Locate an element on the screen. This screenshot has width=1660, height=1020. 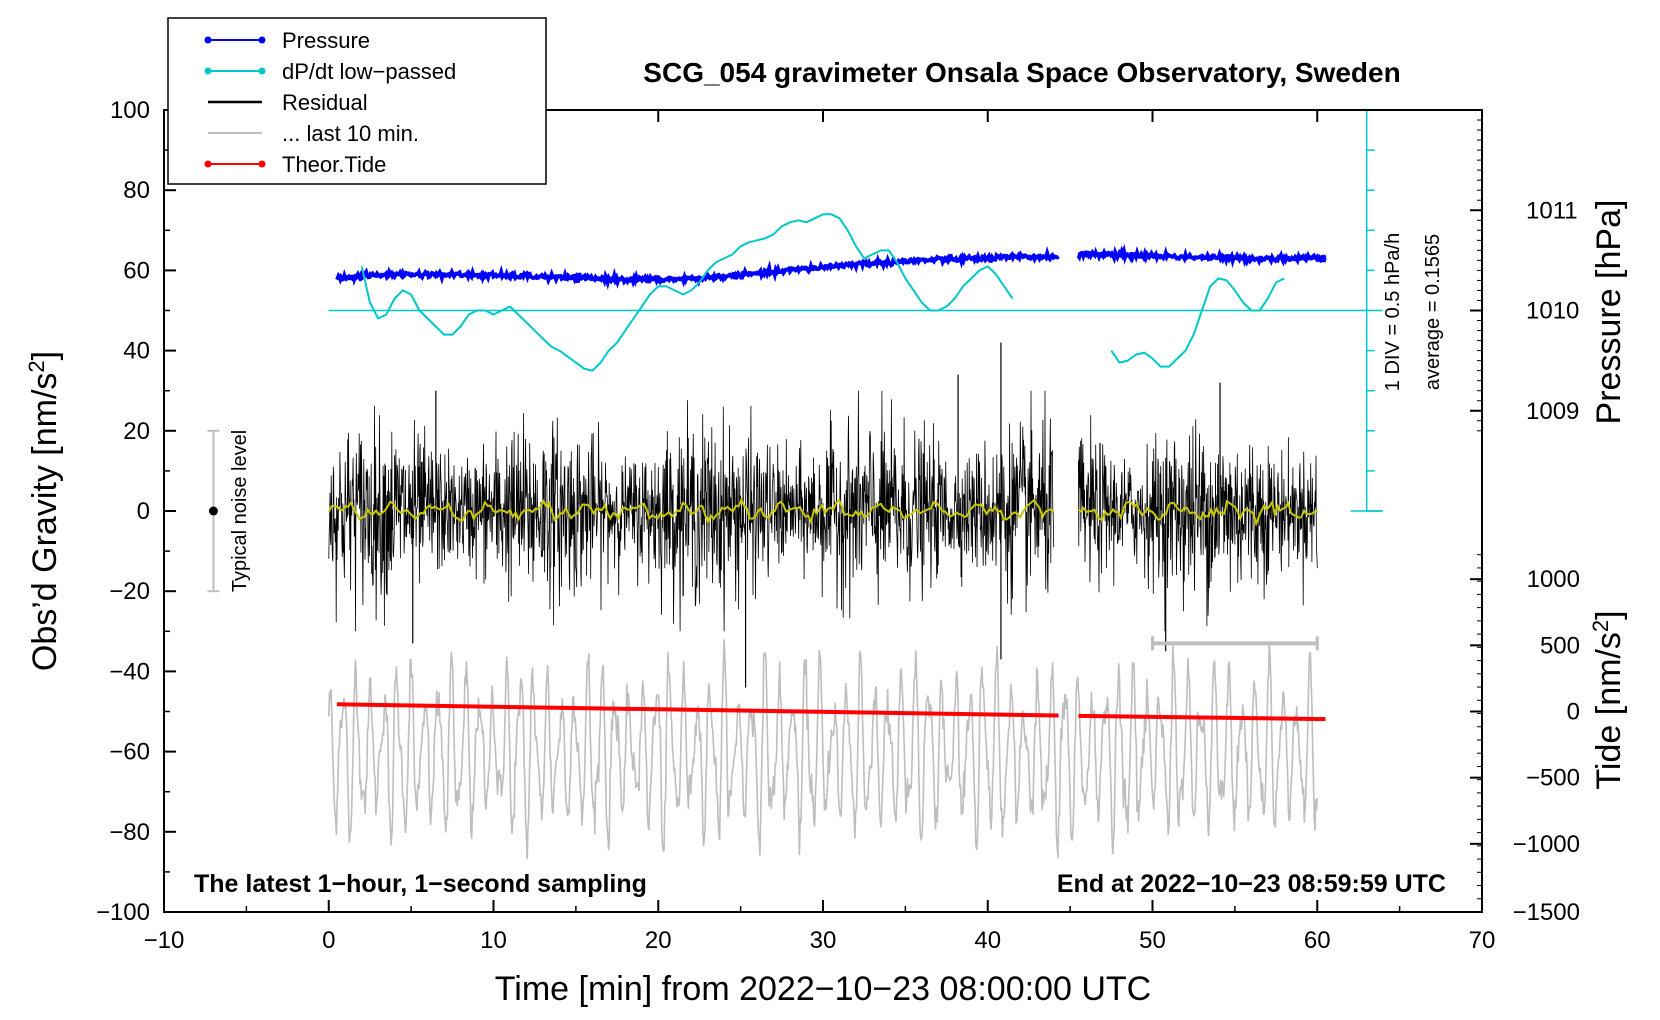
annotation-end-time: End at 2022−10−23 08:59:59 UTC is located at coordinates (1251, 884).